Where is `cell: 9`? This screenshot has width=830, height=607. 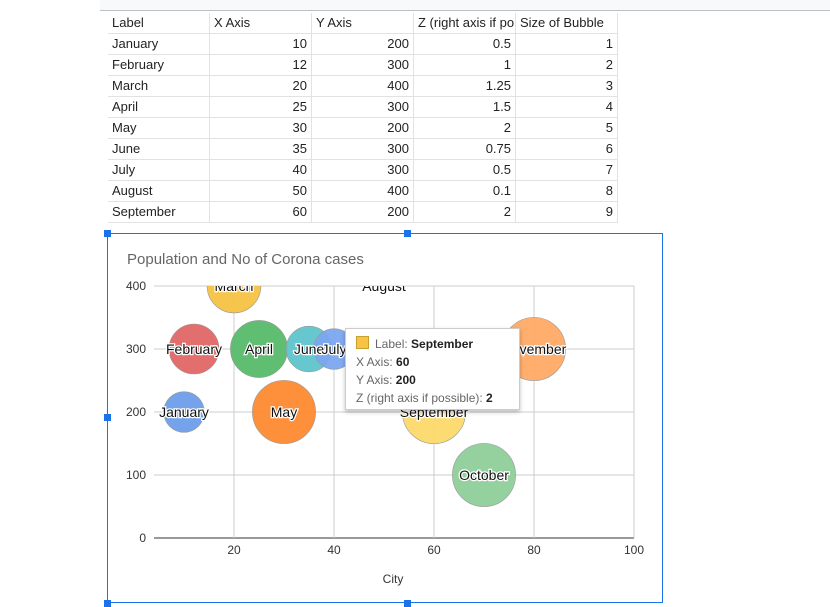 cell: 9 is located at coordinates (567, 212).